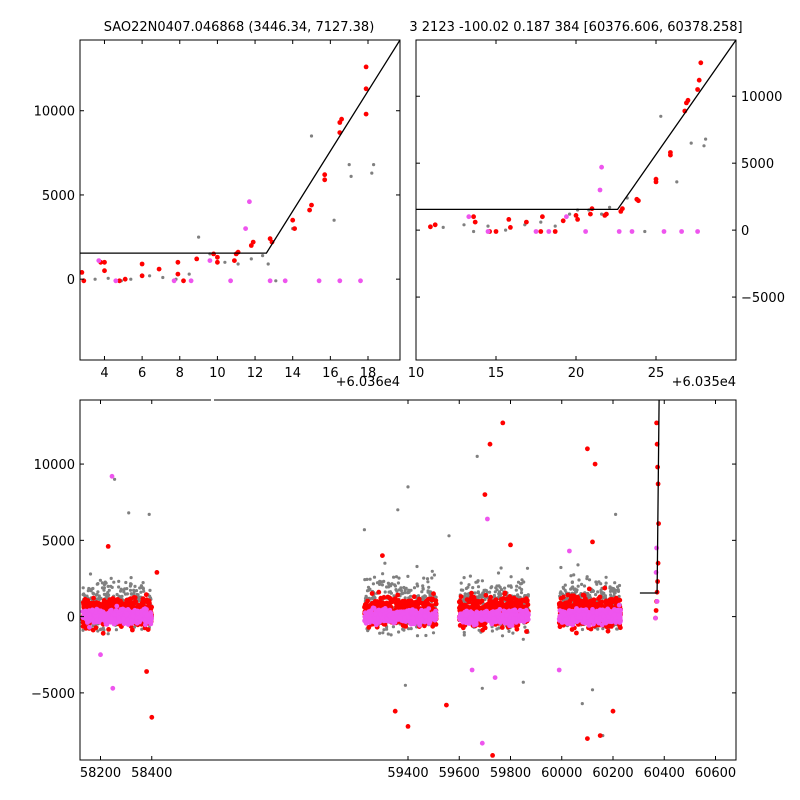  I want to click on tr-plot-area, so click(576, 137).